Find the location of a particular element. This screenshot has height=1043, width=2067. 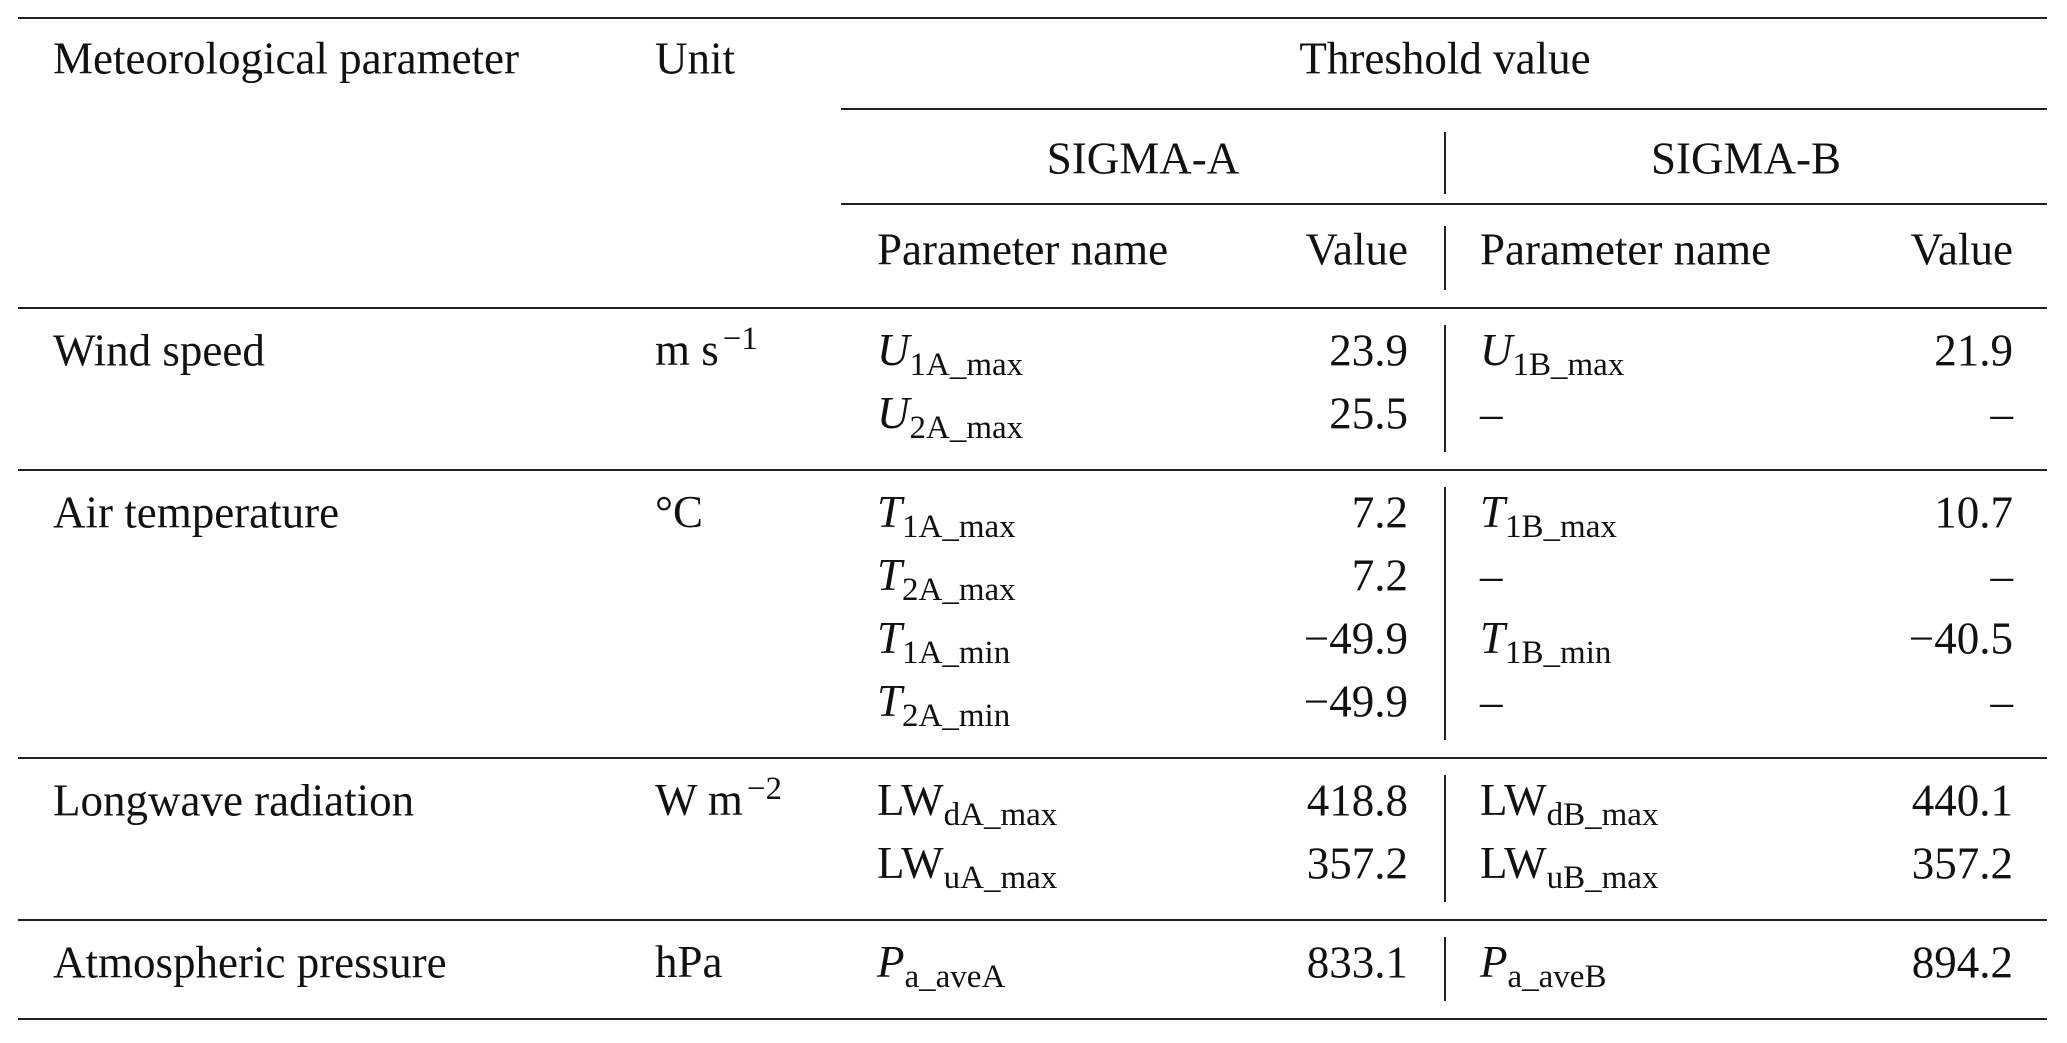

unit: m s −1 is located at coordinates (706, 348).